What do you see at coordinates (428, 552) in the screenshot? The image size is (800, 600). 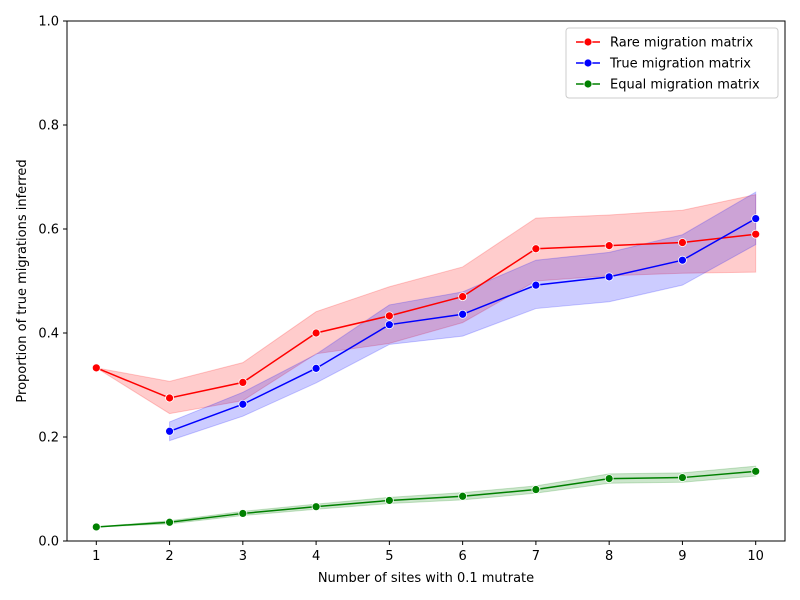 I see `x-axis-ticks: 1 2 3 4 5 6 7 8 9 10` at bounding box center [428, 552].